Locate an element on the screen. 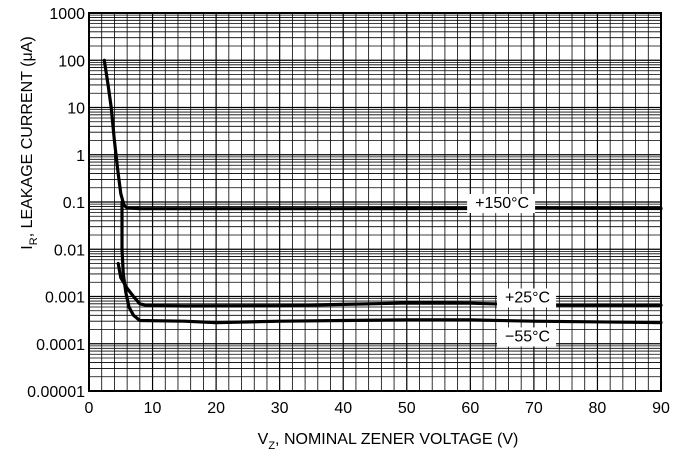  y-tick-label: 0.00001 is located at coordinates (56, 392).